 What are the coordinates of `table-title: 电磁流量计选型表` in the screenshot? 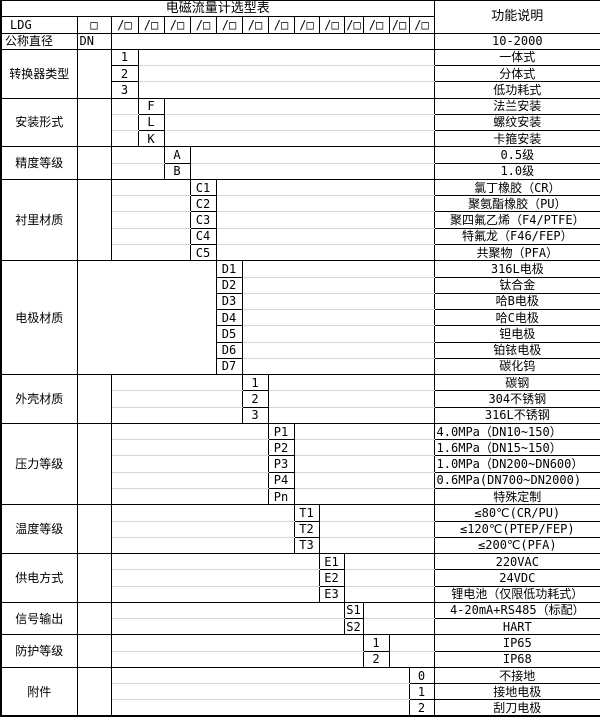 It's located at (218, 9).